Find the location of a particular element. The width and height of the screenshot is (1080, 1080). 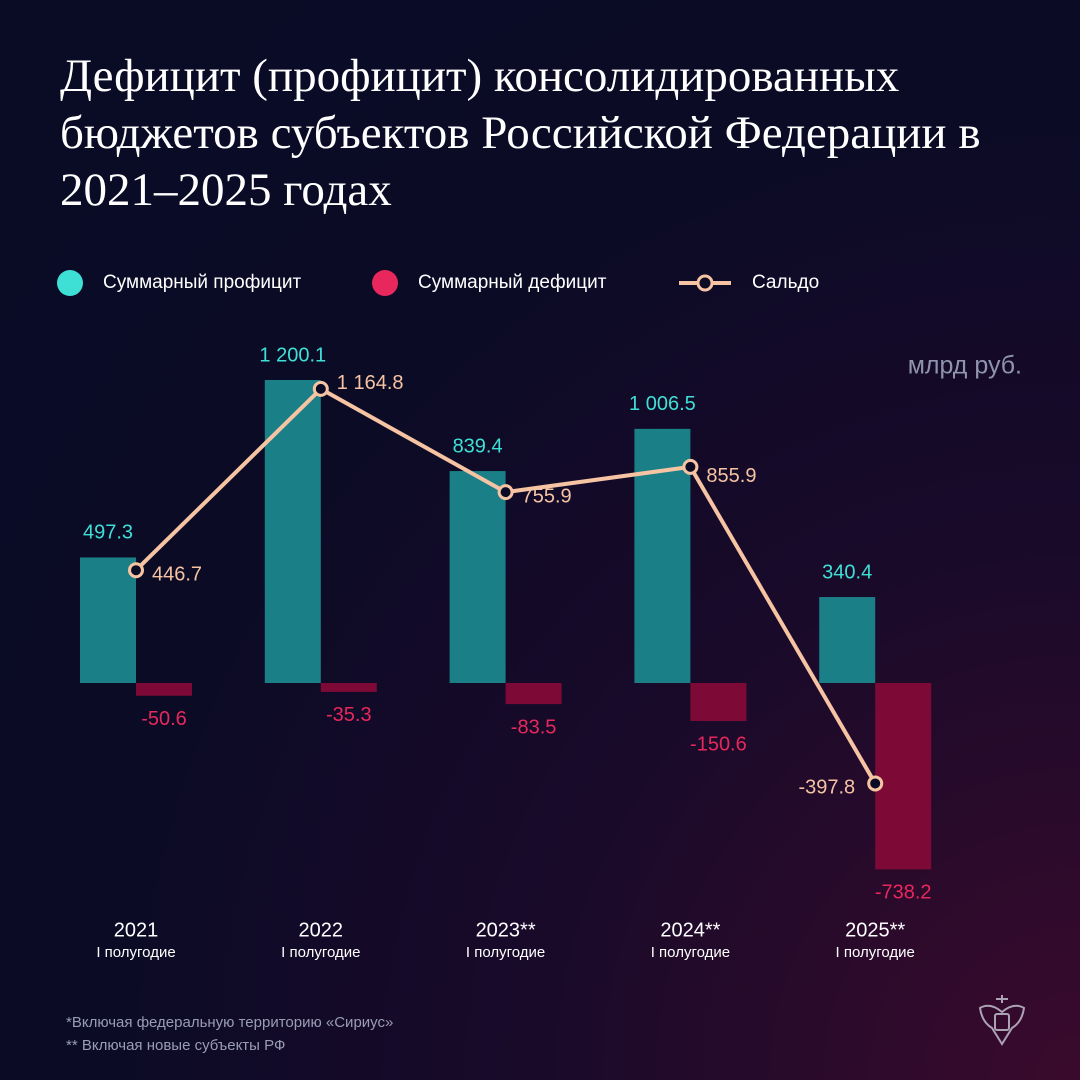

legend-label: Суммарный профицит is located at coordinates (202, 282).